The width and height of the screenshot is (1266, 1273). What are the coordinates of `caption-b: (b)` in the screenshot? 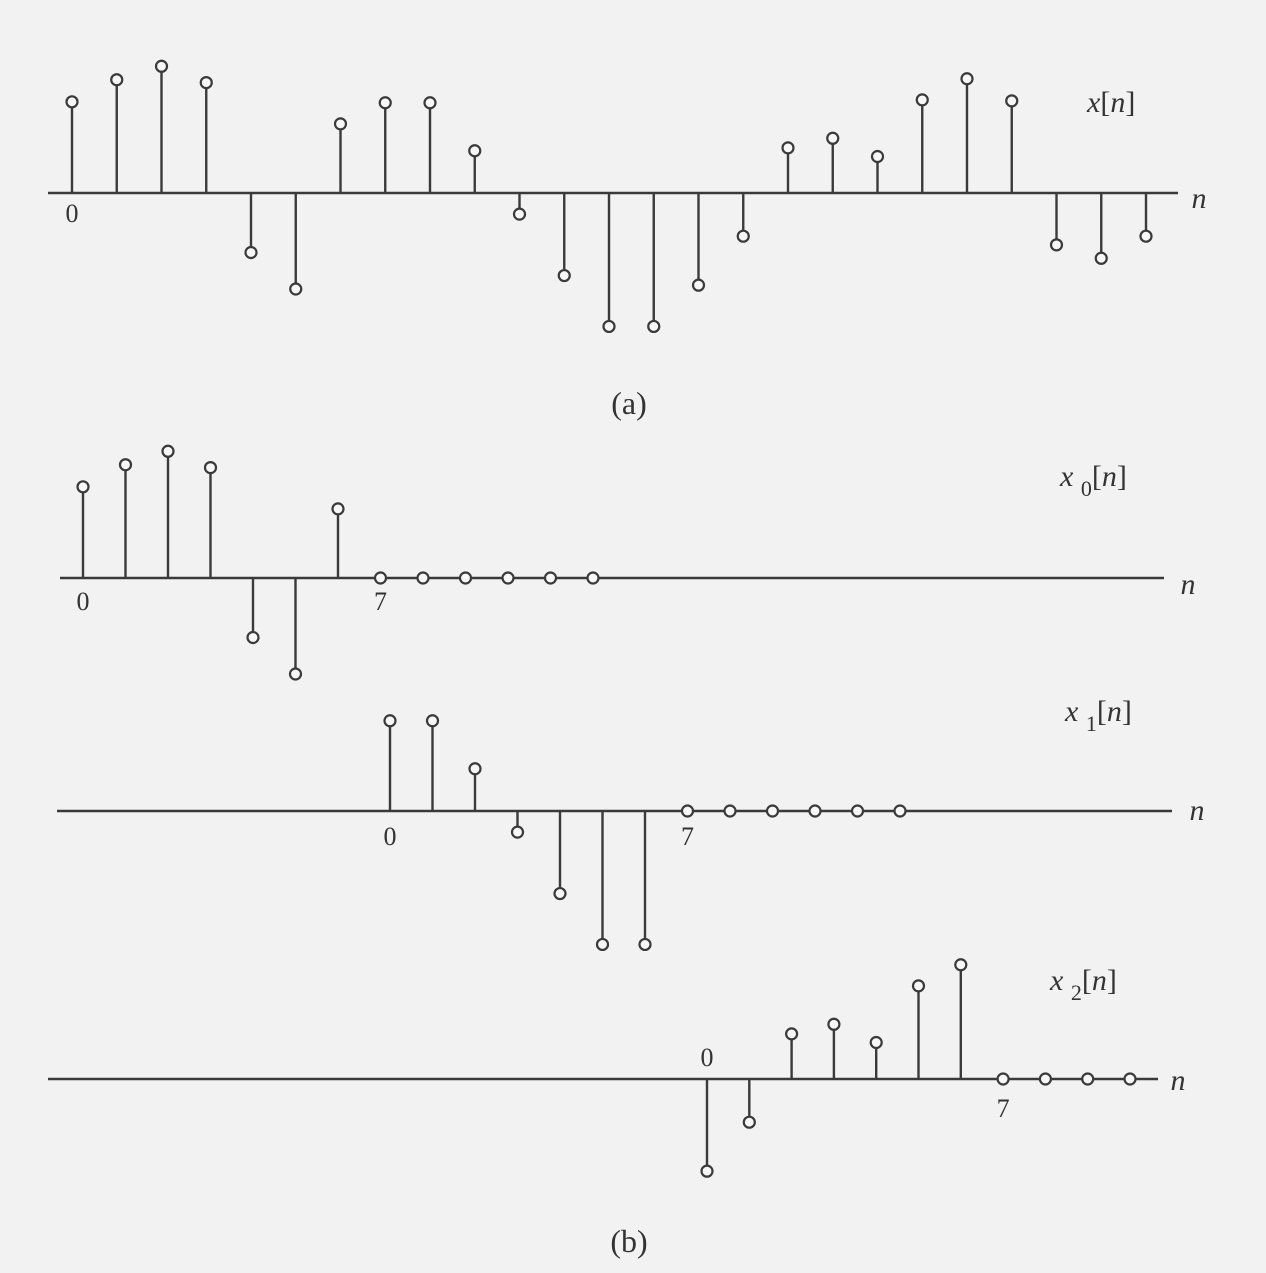 It's located at (628, 1241).